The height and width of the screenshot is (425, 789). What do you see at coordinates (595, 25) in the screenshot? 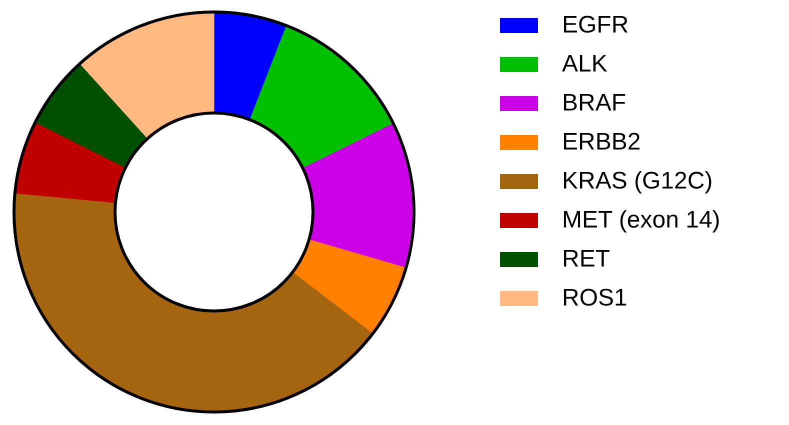
I see `legend-label: EGFR` at bounding box center [595, 25].